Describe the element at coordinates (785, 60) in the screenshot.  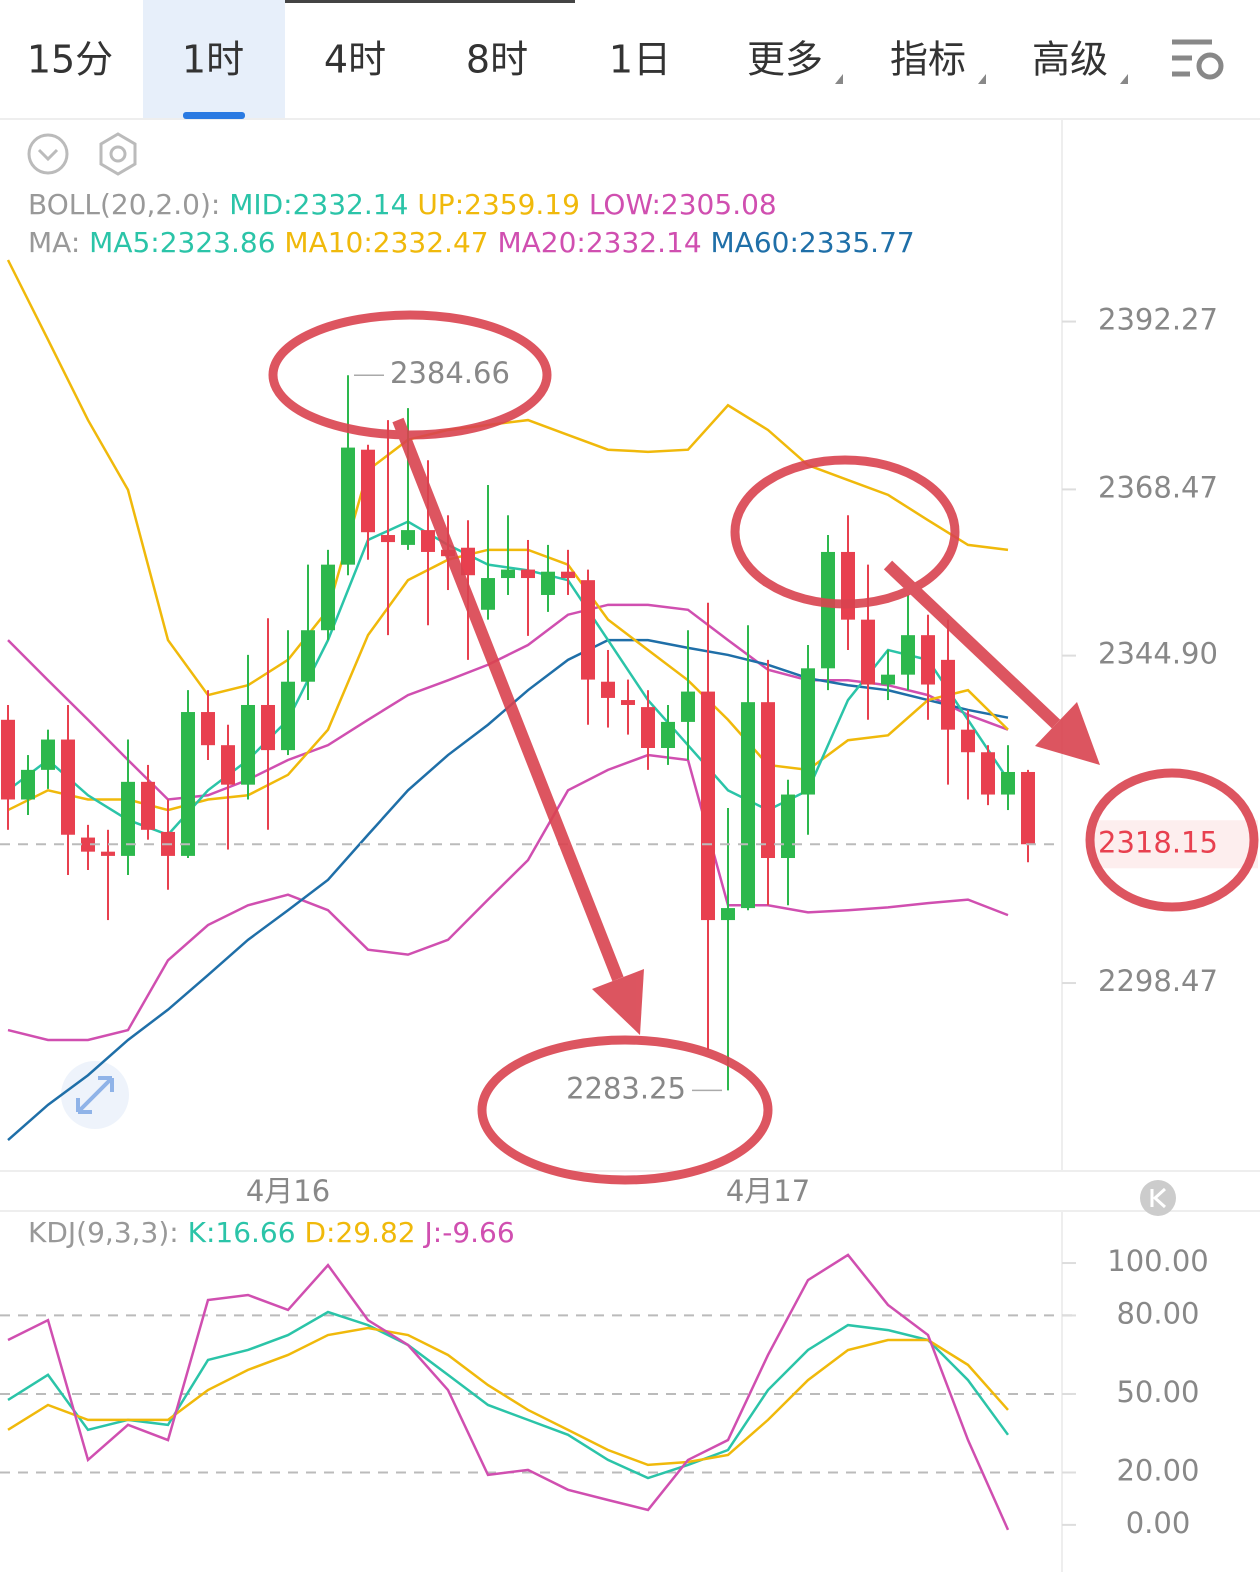
I see `tab: 更多` at that location.